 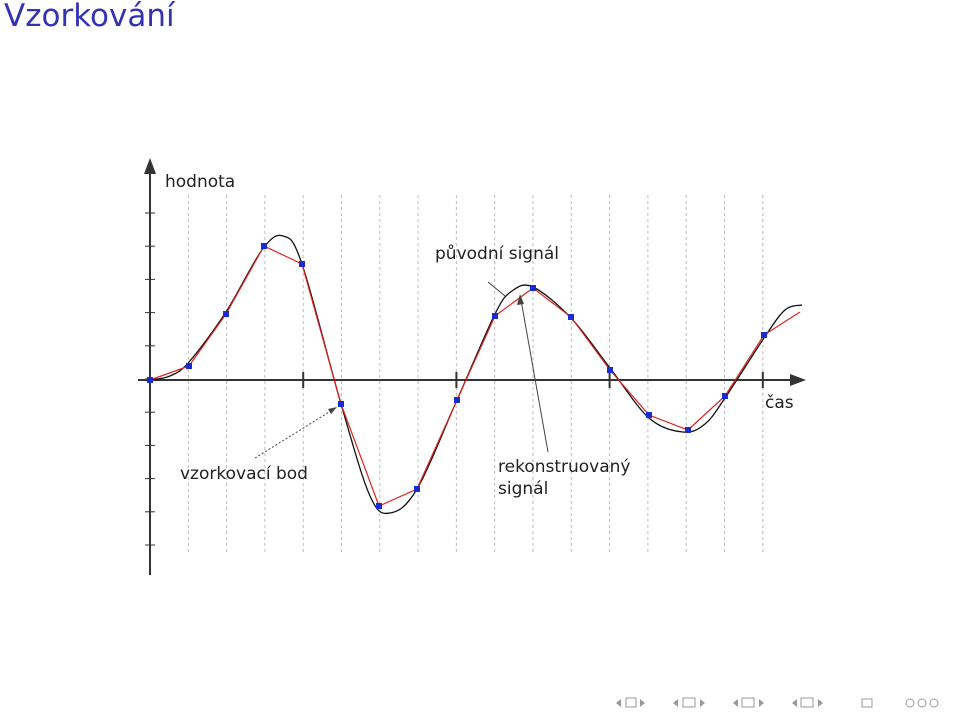 What do you see at coordinates (496, 289) in the screenshot?
I see `original-pointer` at bounding box center [496, 289].